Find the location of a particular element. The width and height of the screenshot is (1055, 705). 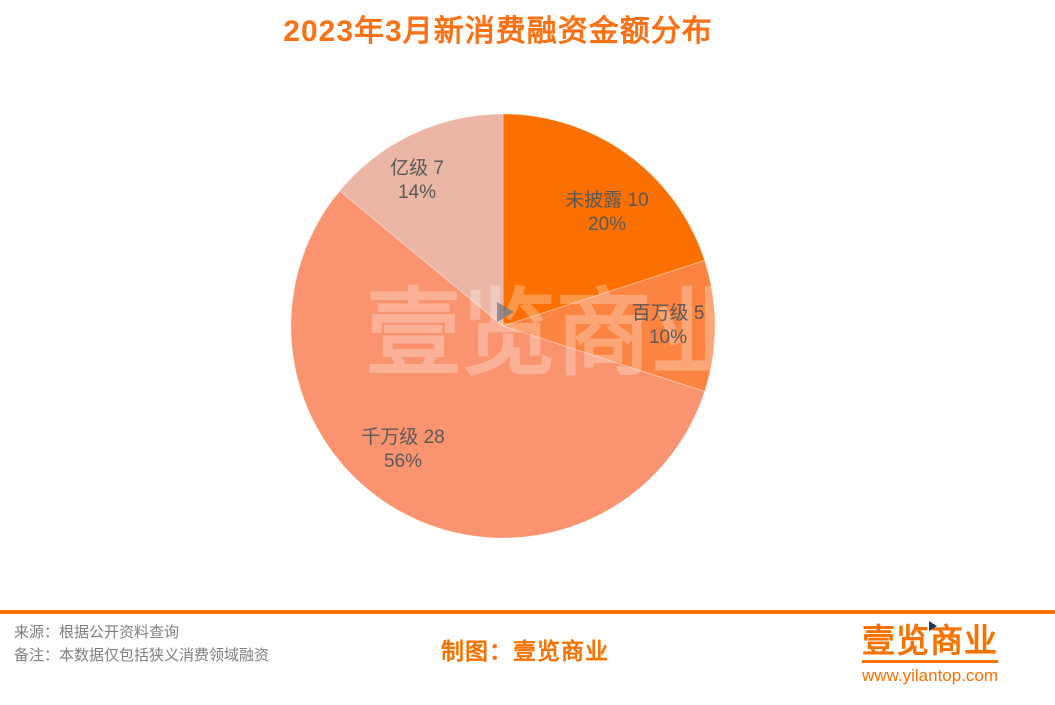

slice-name: 百万级 5 is located at coordinates (668, 313).